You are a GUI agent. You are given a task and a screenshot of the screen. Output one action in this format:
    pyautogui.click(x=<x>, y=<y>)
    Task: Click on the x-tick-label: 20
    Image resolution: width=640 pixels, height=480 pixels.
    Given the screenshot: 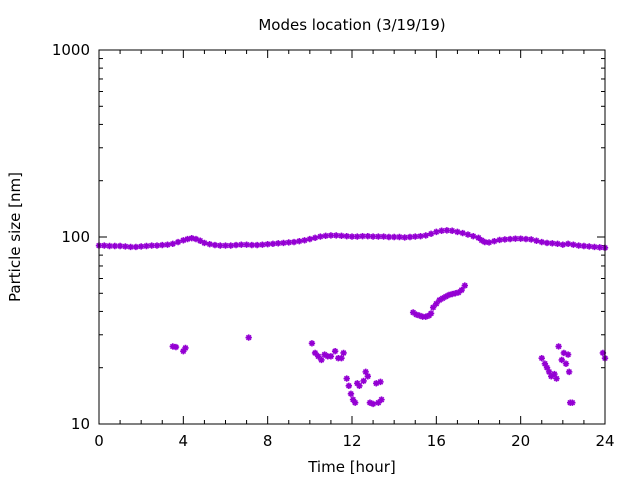 What is the action you would take?
    pyautogui.click(x=520, y=441)
    